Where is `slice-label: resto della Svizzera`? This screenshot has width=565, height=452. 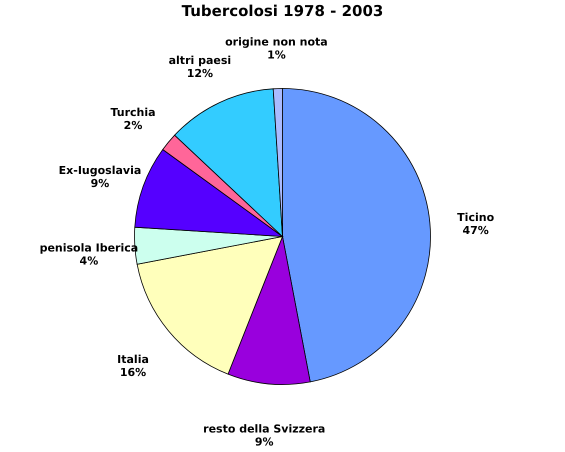
slice-label: resto della Svizzera is located at coordinates (264, 429).